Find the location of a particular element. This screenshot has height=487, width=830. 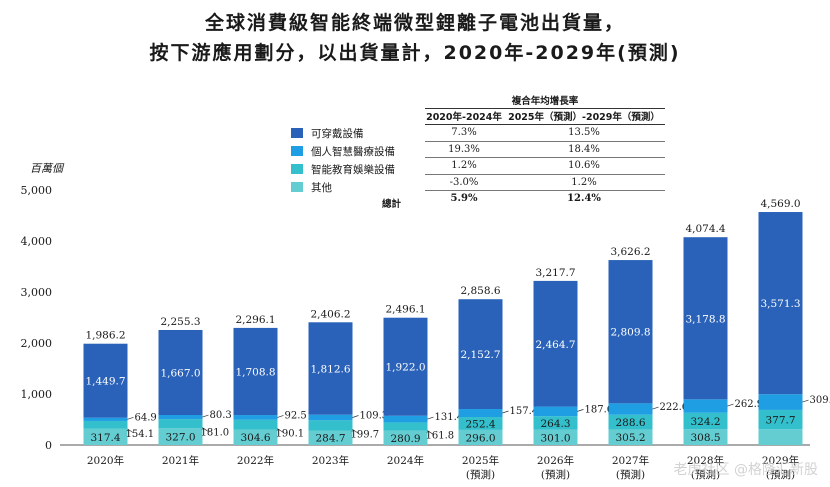

data-label: 308.5 is located at coordinates (705, 438).